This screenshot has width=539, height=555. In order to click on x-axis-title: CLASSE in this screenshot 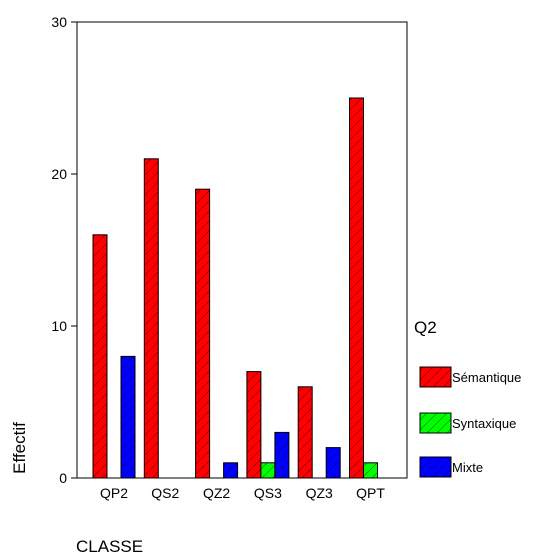, I will do `click(109, 546)`.